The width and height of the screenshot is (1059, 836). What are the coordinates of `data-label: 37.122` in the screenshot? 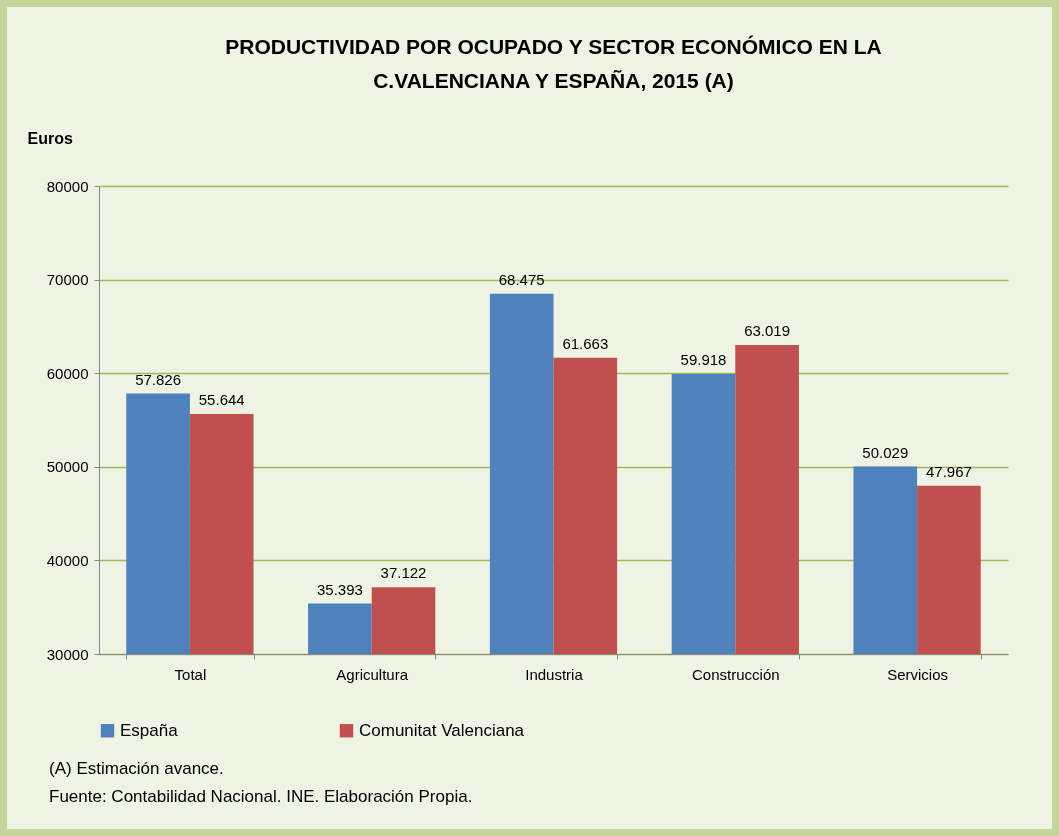 It's located at (403, 573).